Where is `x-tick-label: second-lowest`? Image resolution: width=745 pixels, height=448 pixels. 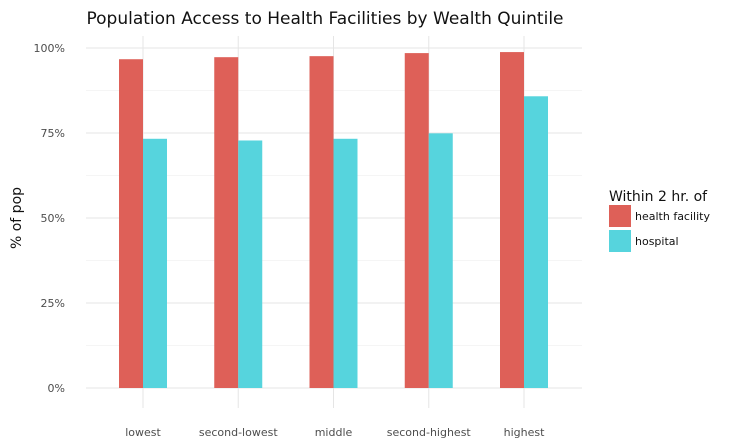 x-tick-label: second-lowest is located at coordinates (238, 432).